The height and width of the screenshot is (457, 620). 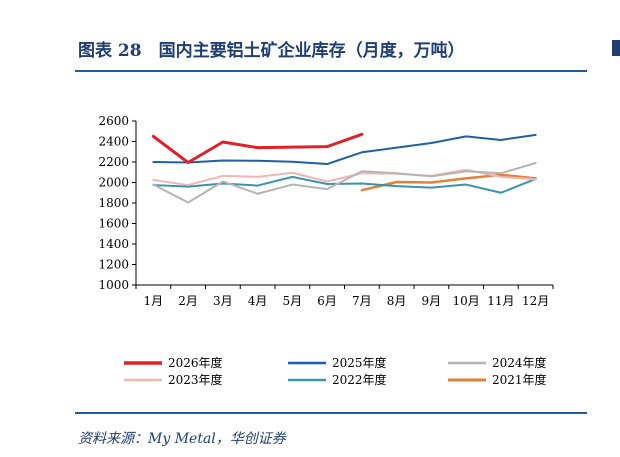 I want to click on legend-label-2021: 2021年度, so click(x=519, y=379).